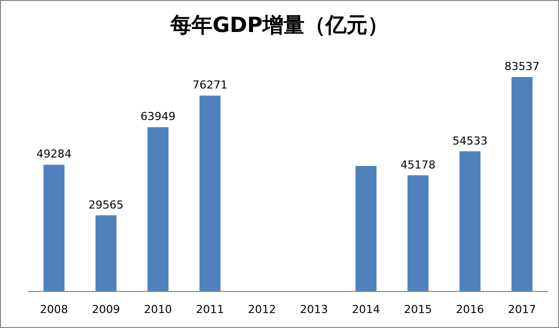 The image size is (559, 328). I want to click on title: 每年GDP增量（亿元）, so click(279, 25).